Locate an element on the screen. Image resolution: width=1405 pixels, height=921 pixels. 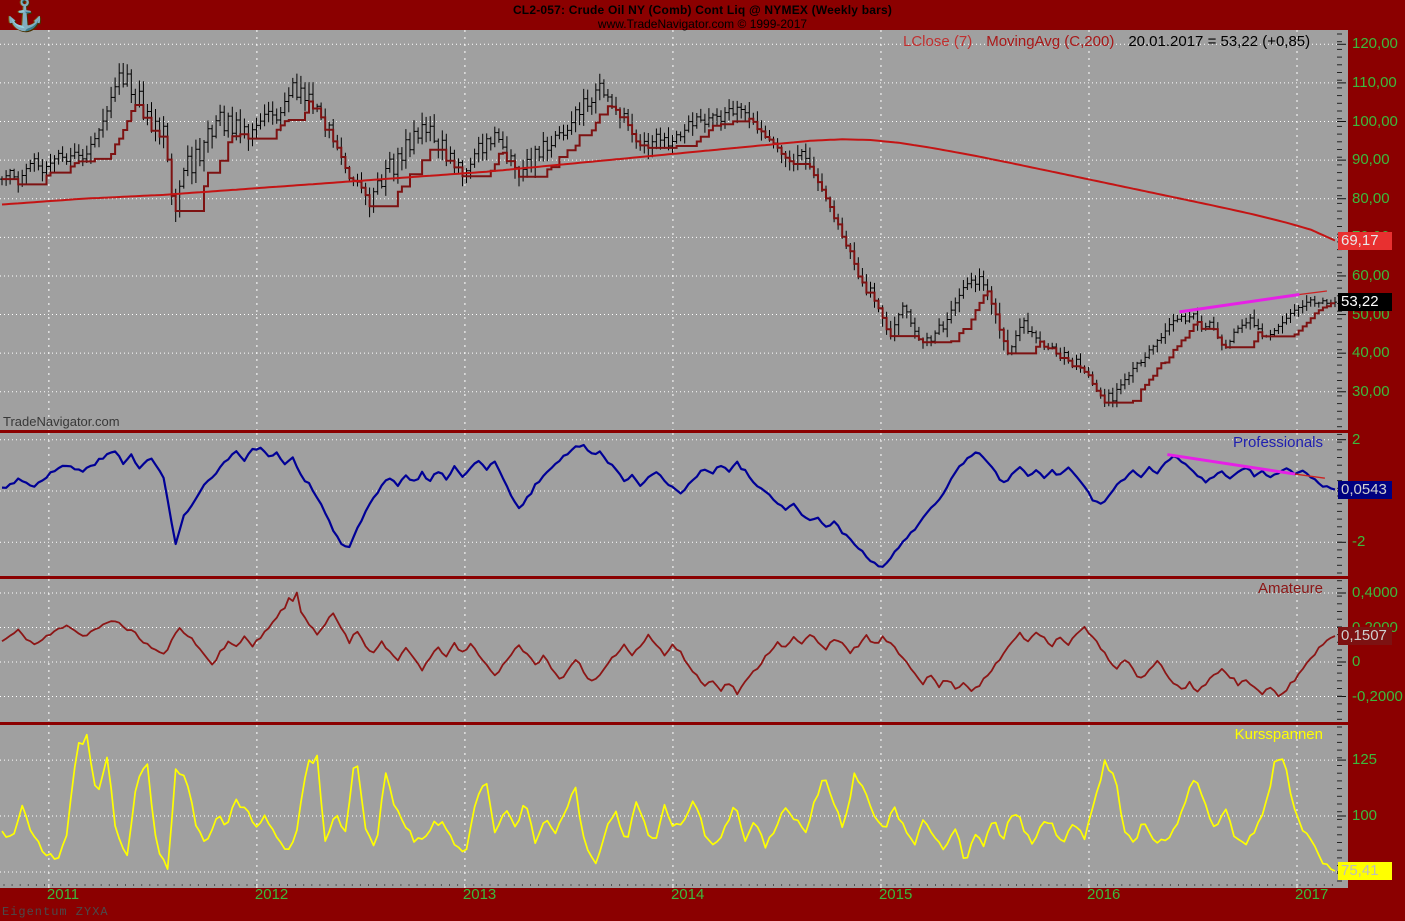
anchor-logo-icon: ⚓ is located at coordinates (25, 16).